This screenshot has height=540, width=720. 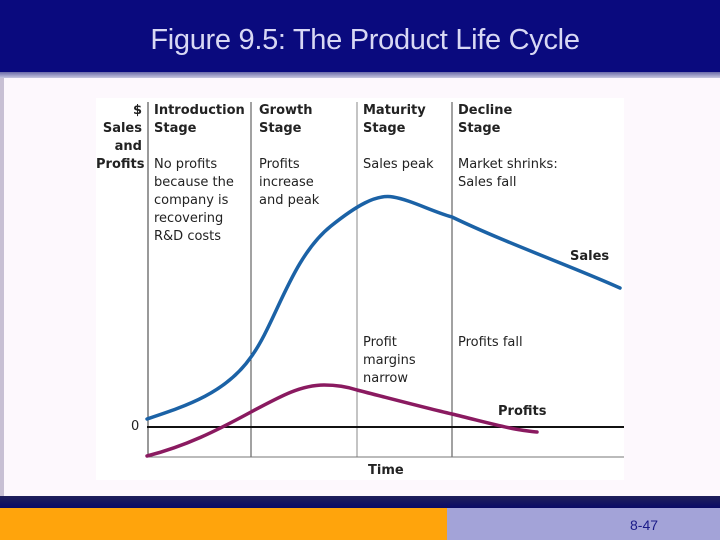 What do you see at coordinates (186, 164) in the screenshot?
I see `stage-note: No profits` at bounding box center [186, 164].